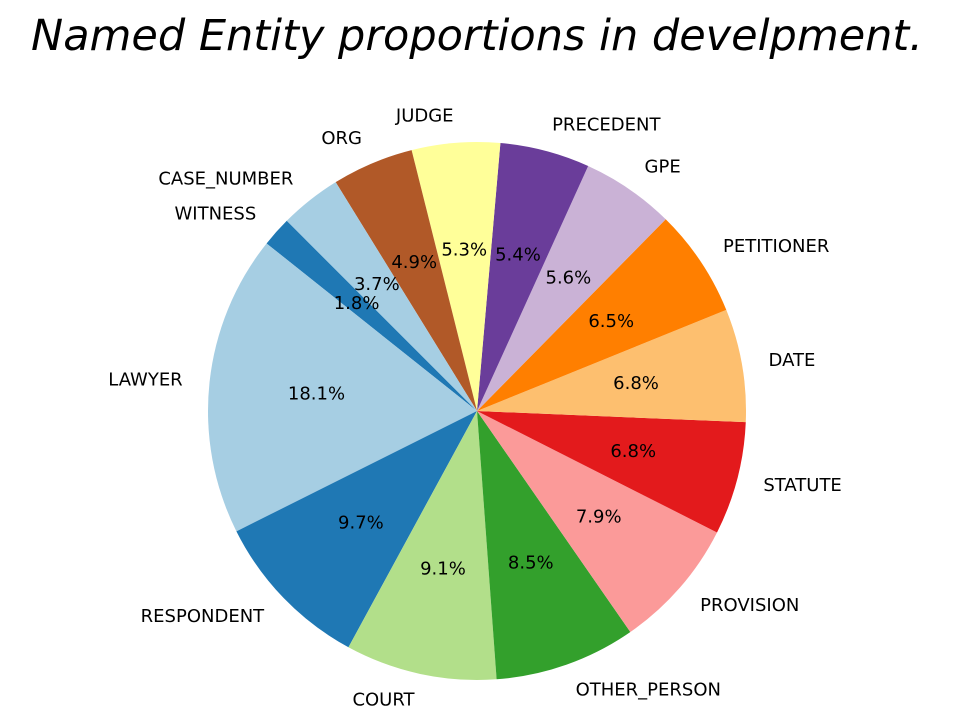 The image size is (955, 724). I want to click on slice-label: JUDGE, so click(424, 116).